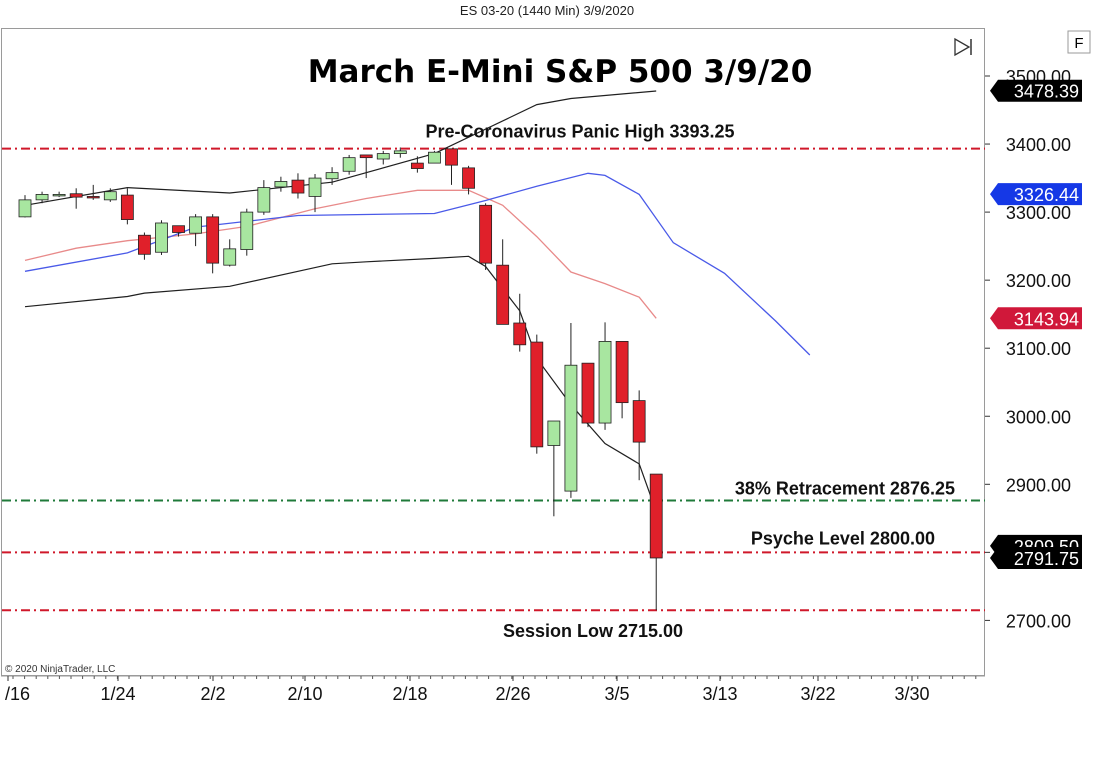 The height and width of the screenshot is (762, 1094). Describe the element at coordinates (1038, 417) in the screenshot. I see `y-tick-label: 3000.00` at that location.